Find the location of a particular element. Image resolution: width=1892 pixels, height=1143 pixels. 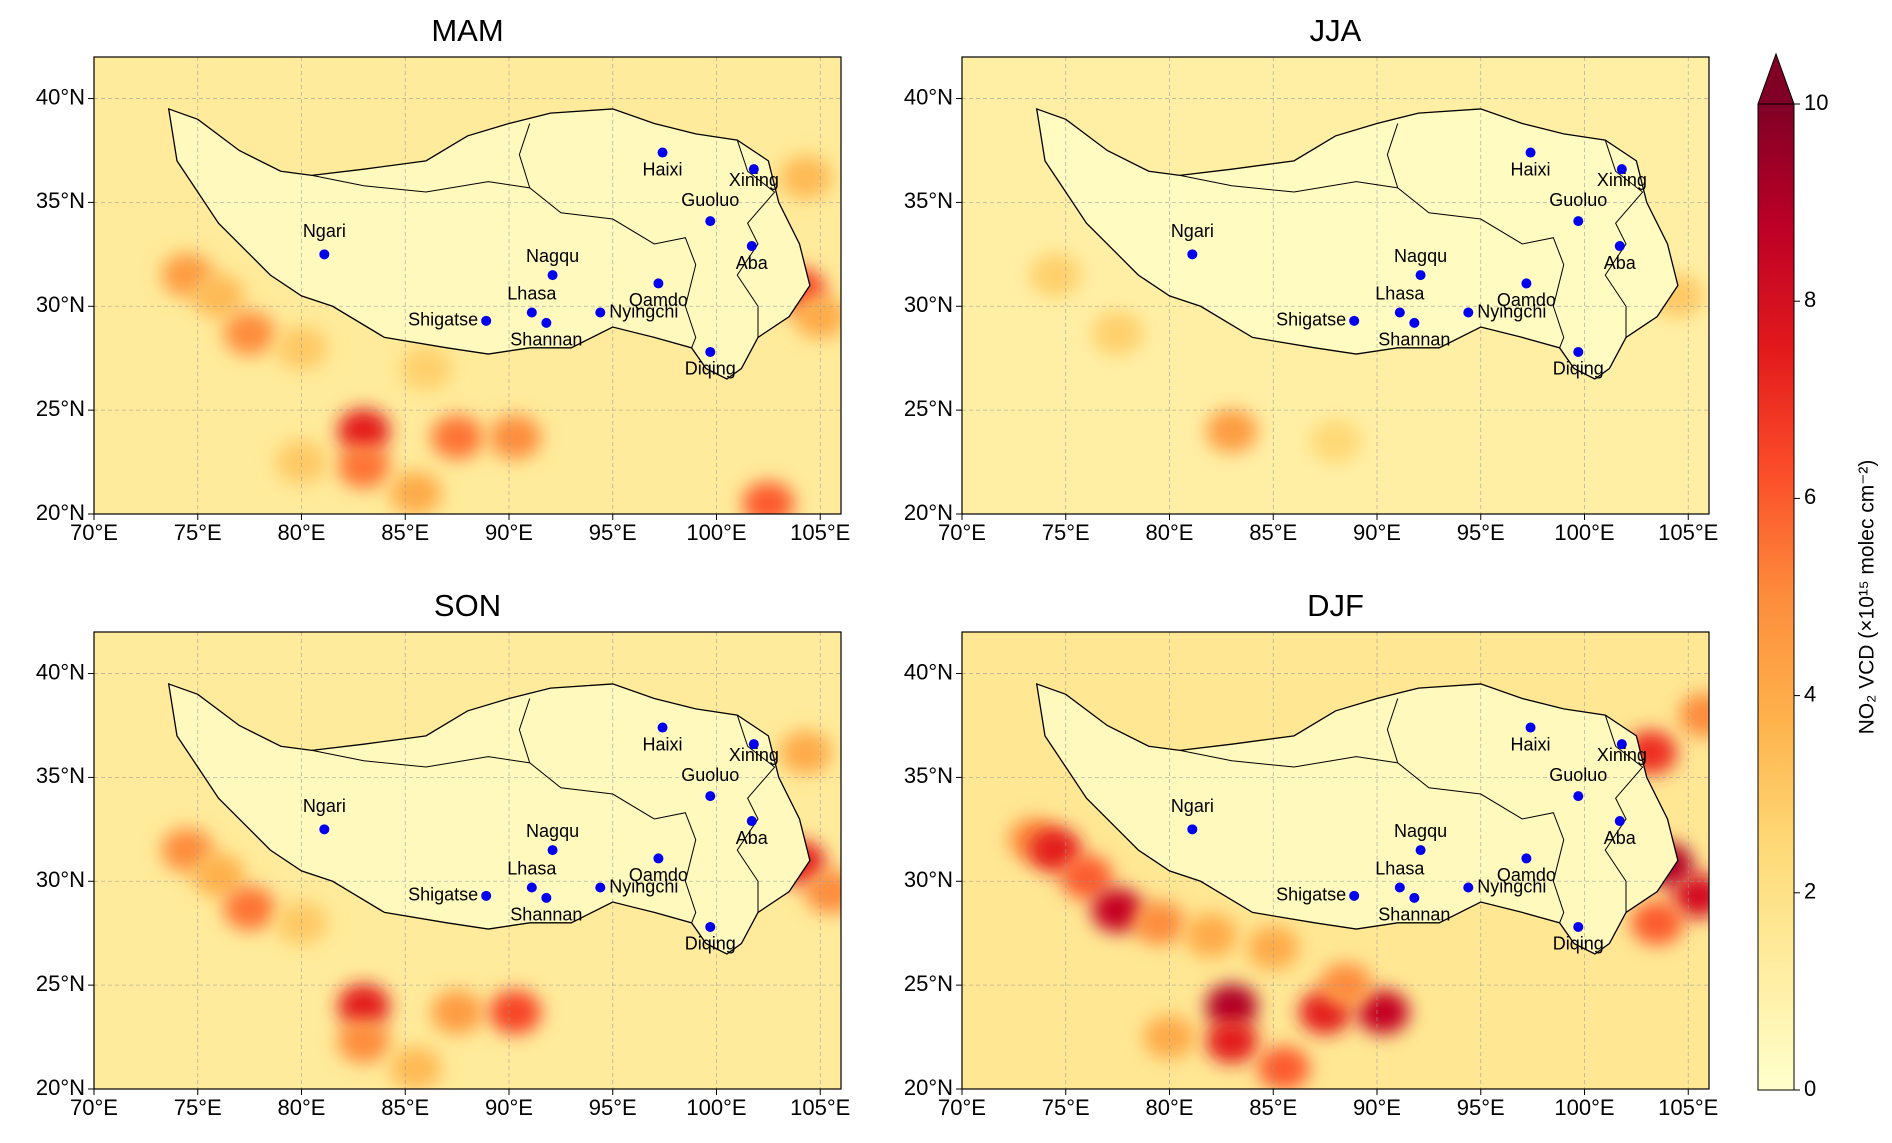

panel-title: JJA is located at coordinates (1336, 30).